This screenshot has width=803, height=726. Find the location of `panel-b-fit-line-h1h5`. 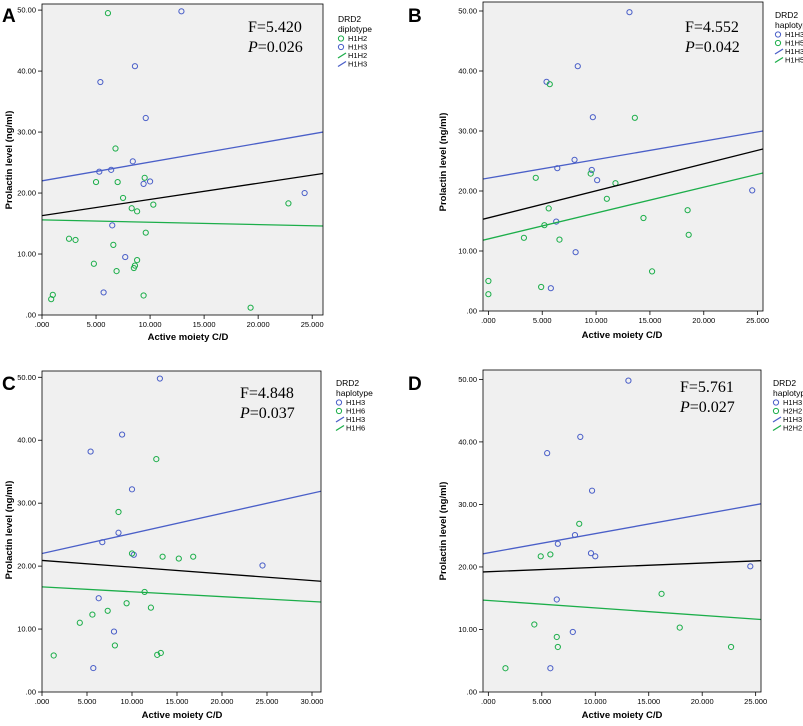

panel-b-fit-line-h1h5 is located at coordinates (623, 206).